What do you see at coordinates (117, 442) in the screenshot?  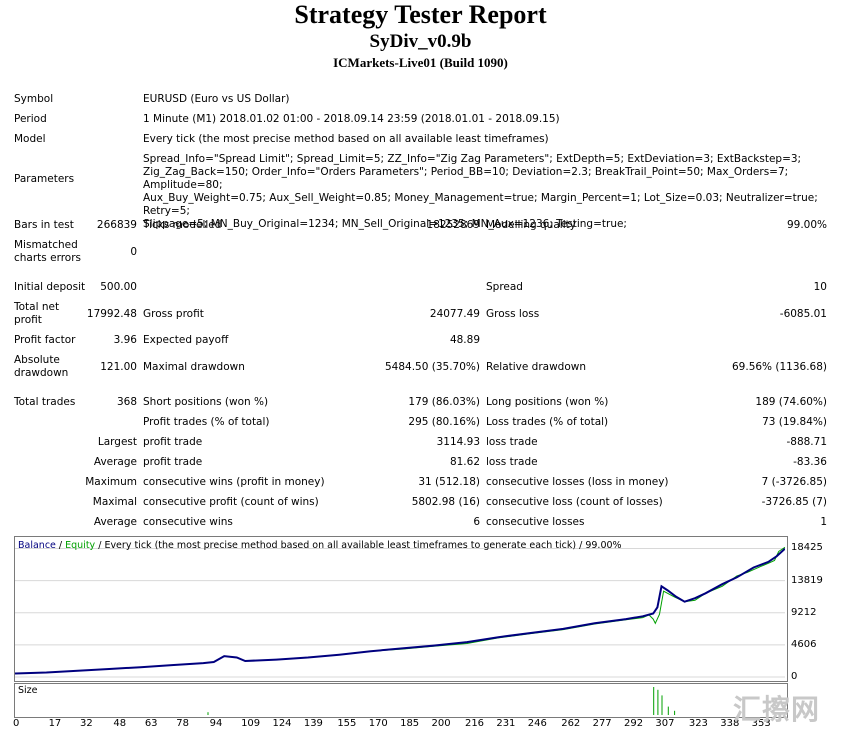 I see `largest-label: Largest` at bounding box center [117, 442].